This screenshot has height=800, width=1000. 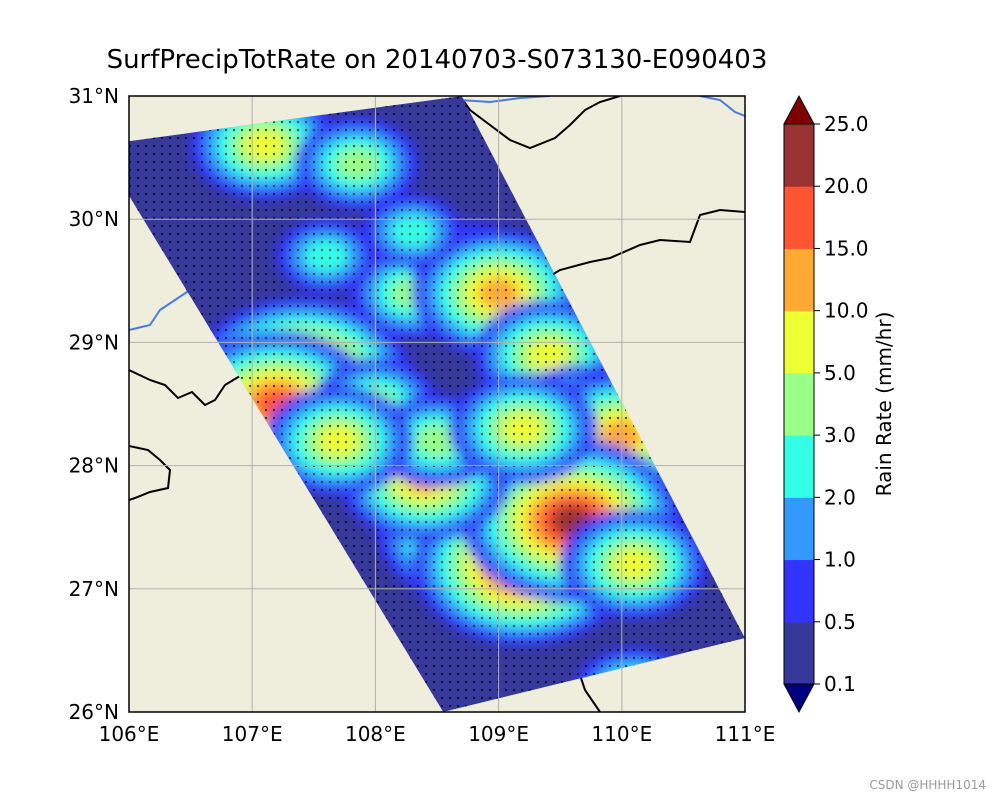 What do you see at coordinates (94, 466) in the screenshot?
I see `y-tick-label: 28°N` at bounding box center [94, 466].